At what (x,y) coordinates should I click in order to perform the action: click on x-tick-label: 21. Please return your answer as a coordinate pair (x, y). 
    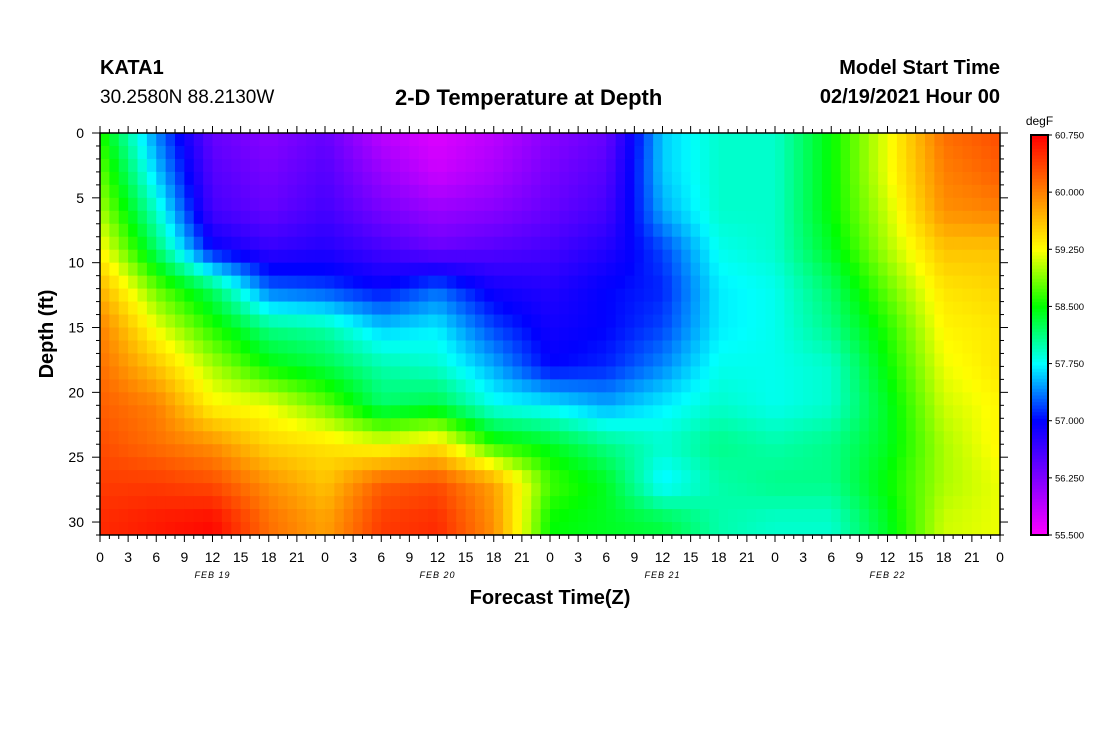
    Looking at the image, I should click on (297, 557).